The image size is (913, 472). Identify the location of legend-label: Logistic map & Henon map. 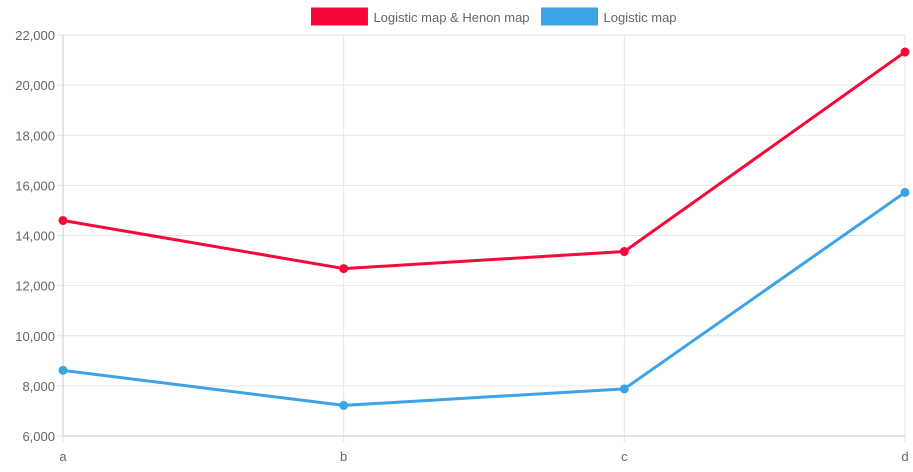
(451, 17).